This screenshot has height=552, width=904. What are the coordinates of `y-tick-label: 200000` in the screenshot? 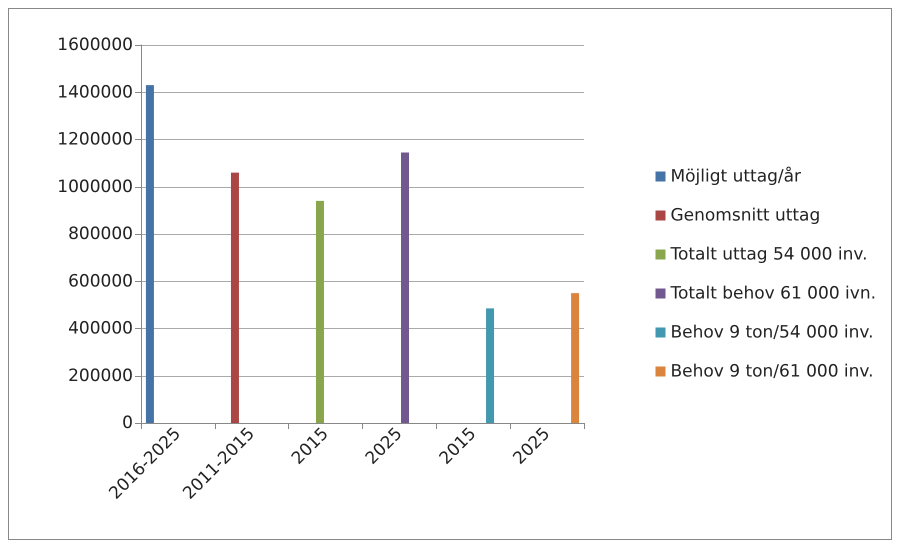 It's located at (100, 376).